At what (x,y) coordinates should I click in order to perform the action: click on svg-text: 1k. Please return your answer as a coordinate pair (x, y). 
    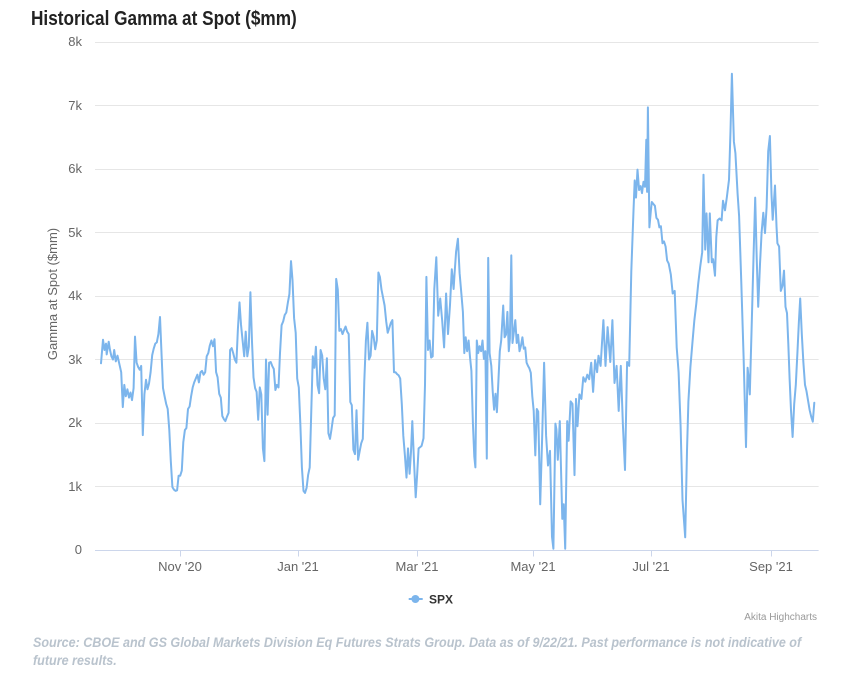
    Looking at the image, I should click on (75, 486).